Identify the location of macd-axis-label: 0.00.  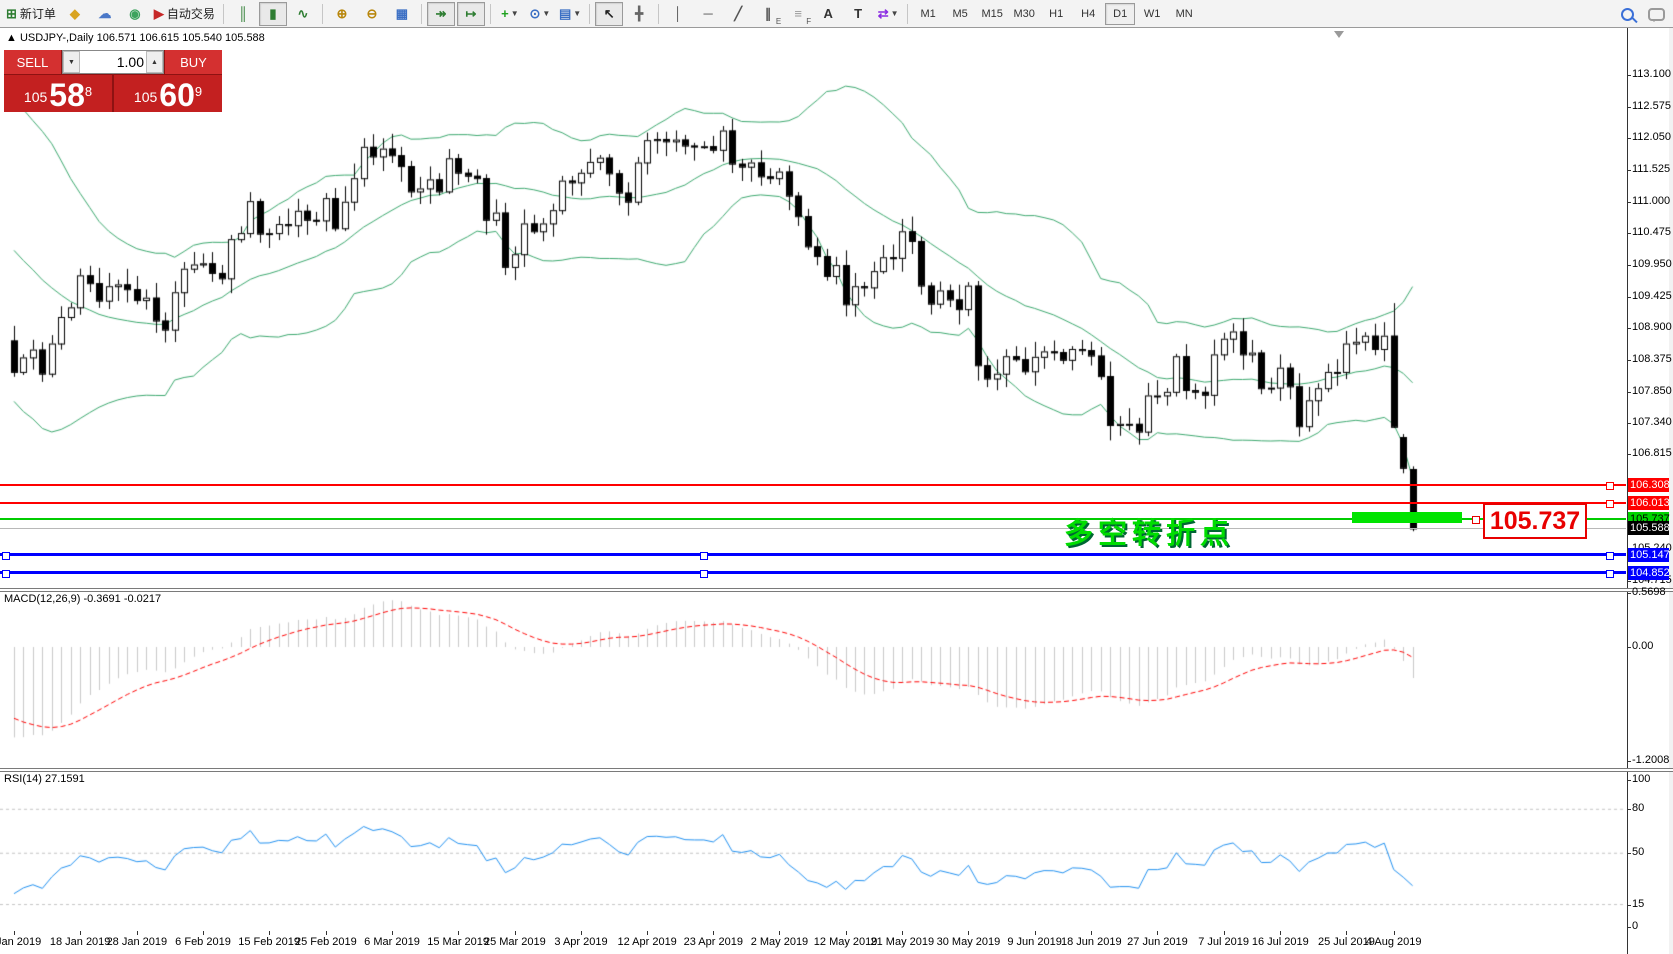
(1643, 646).